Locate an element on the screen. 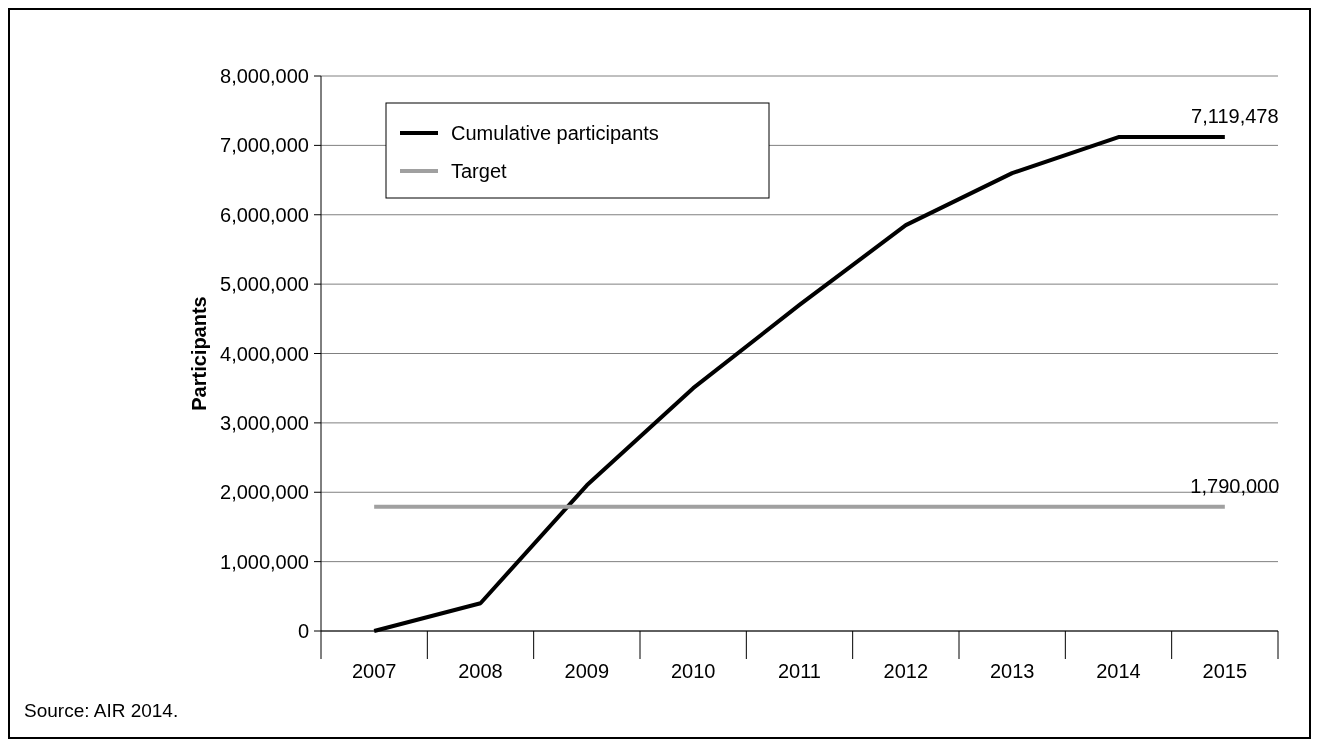 The height and width of the screenshot is (747, 1319). y-axis-title: Participants is located at coordinates (199, 353).